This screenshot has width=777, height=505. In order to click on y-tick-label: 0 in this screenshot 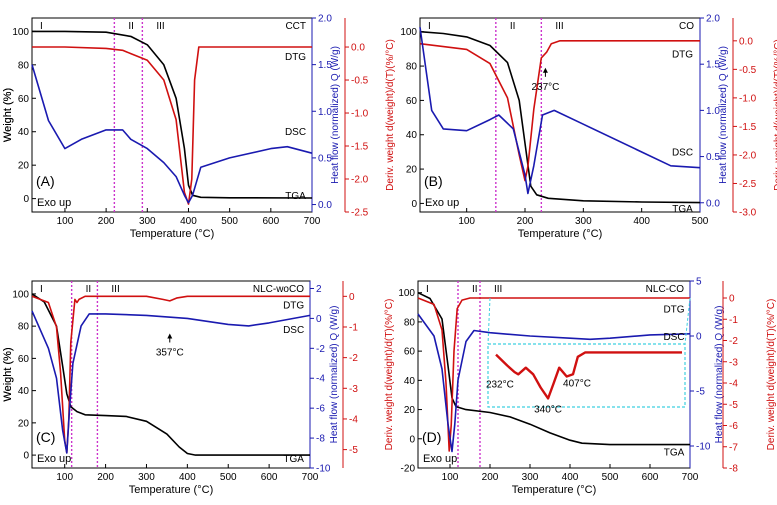, I will do `click(412, 439)`.